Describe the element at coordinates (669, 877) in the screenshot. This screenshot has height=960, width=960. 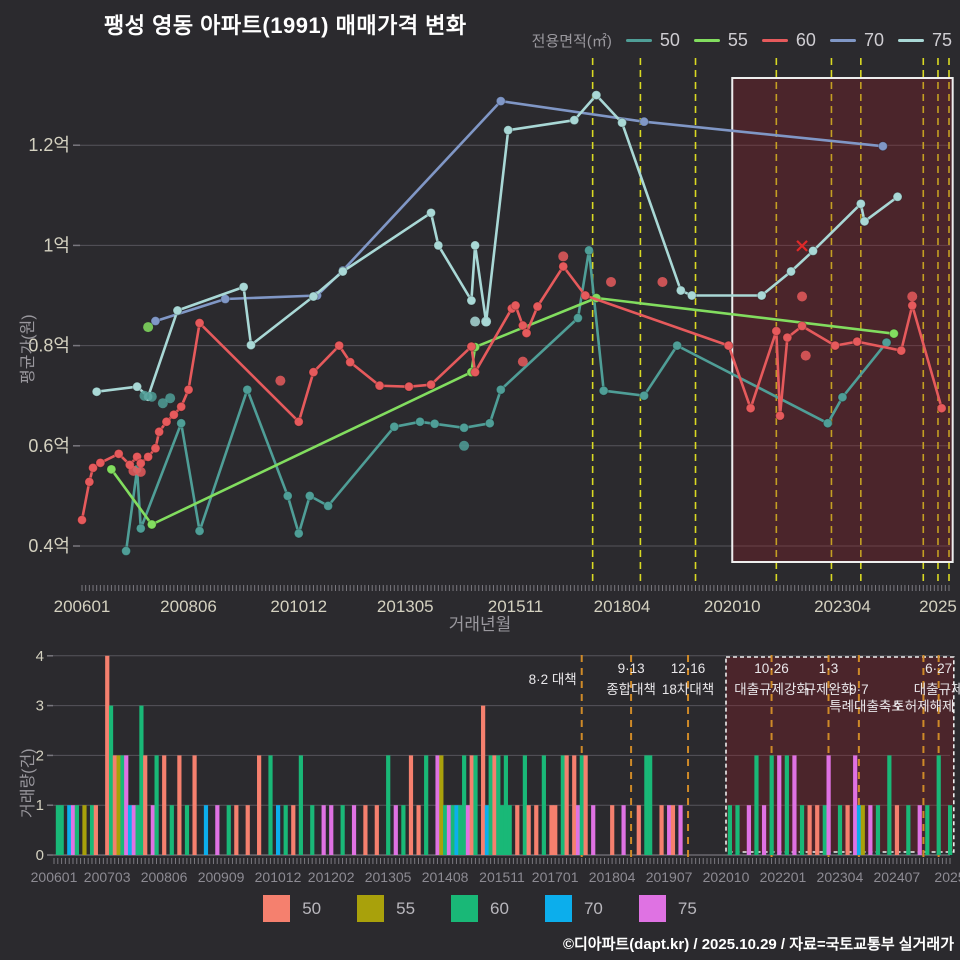
I see `svg-text: 201907` at that location.